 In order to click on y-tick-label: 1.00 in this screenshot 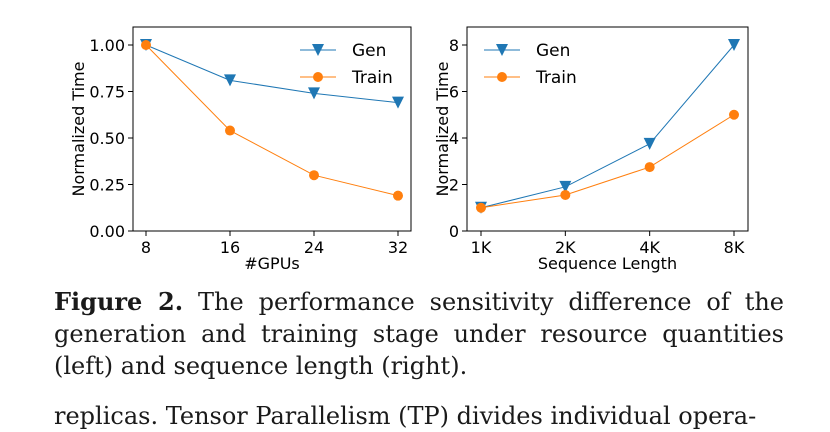, I will do `click(107, 45)`.